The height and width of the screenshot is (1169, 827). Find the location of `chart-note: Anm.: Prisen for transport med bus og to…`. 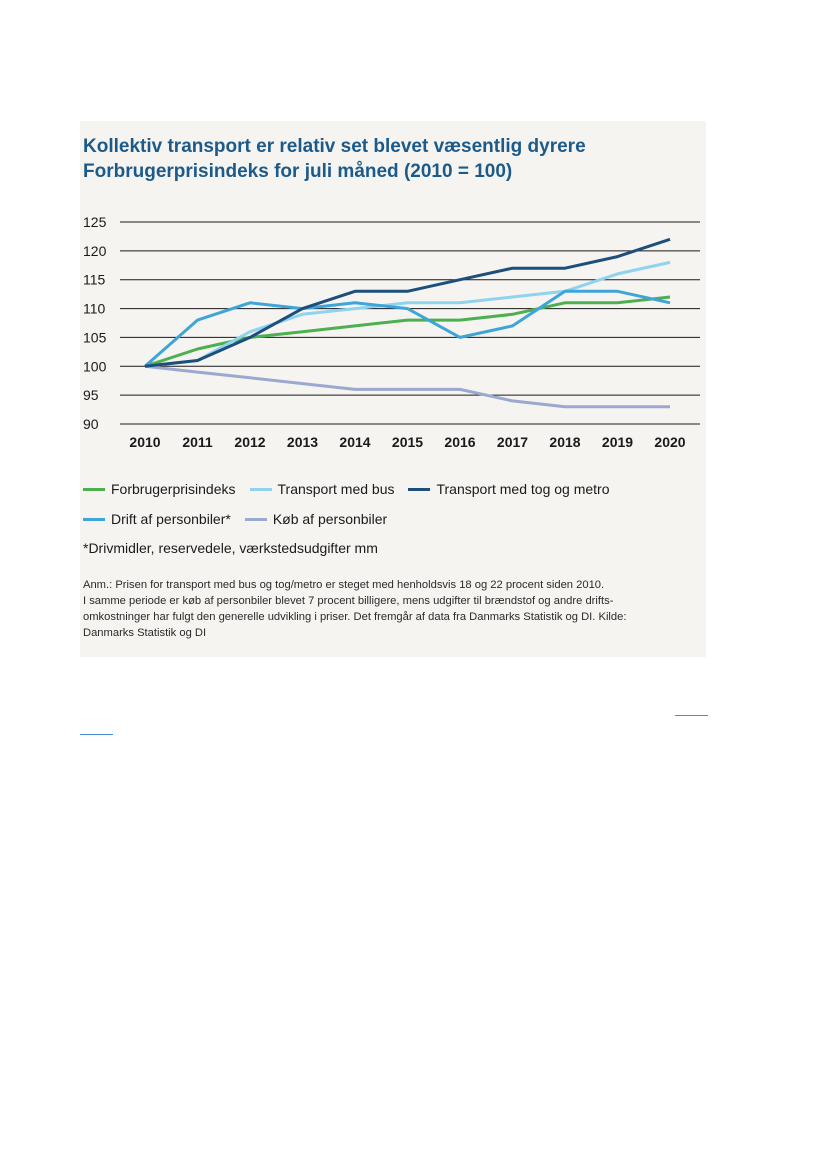

chart-note: Anm.: Prisen for transport med bus og to… is located at coordinates (393, 609).